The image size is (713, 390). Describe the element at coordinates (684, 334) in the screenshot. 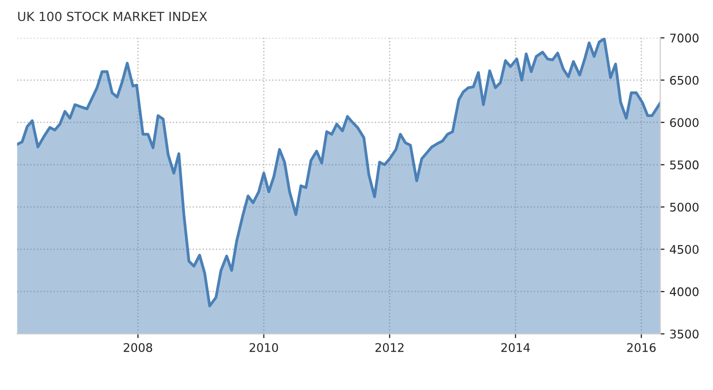

I see `y-tick-label: 3500` at that location.